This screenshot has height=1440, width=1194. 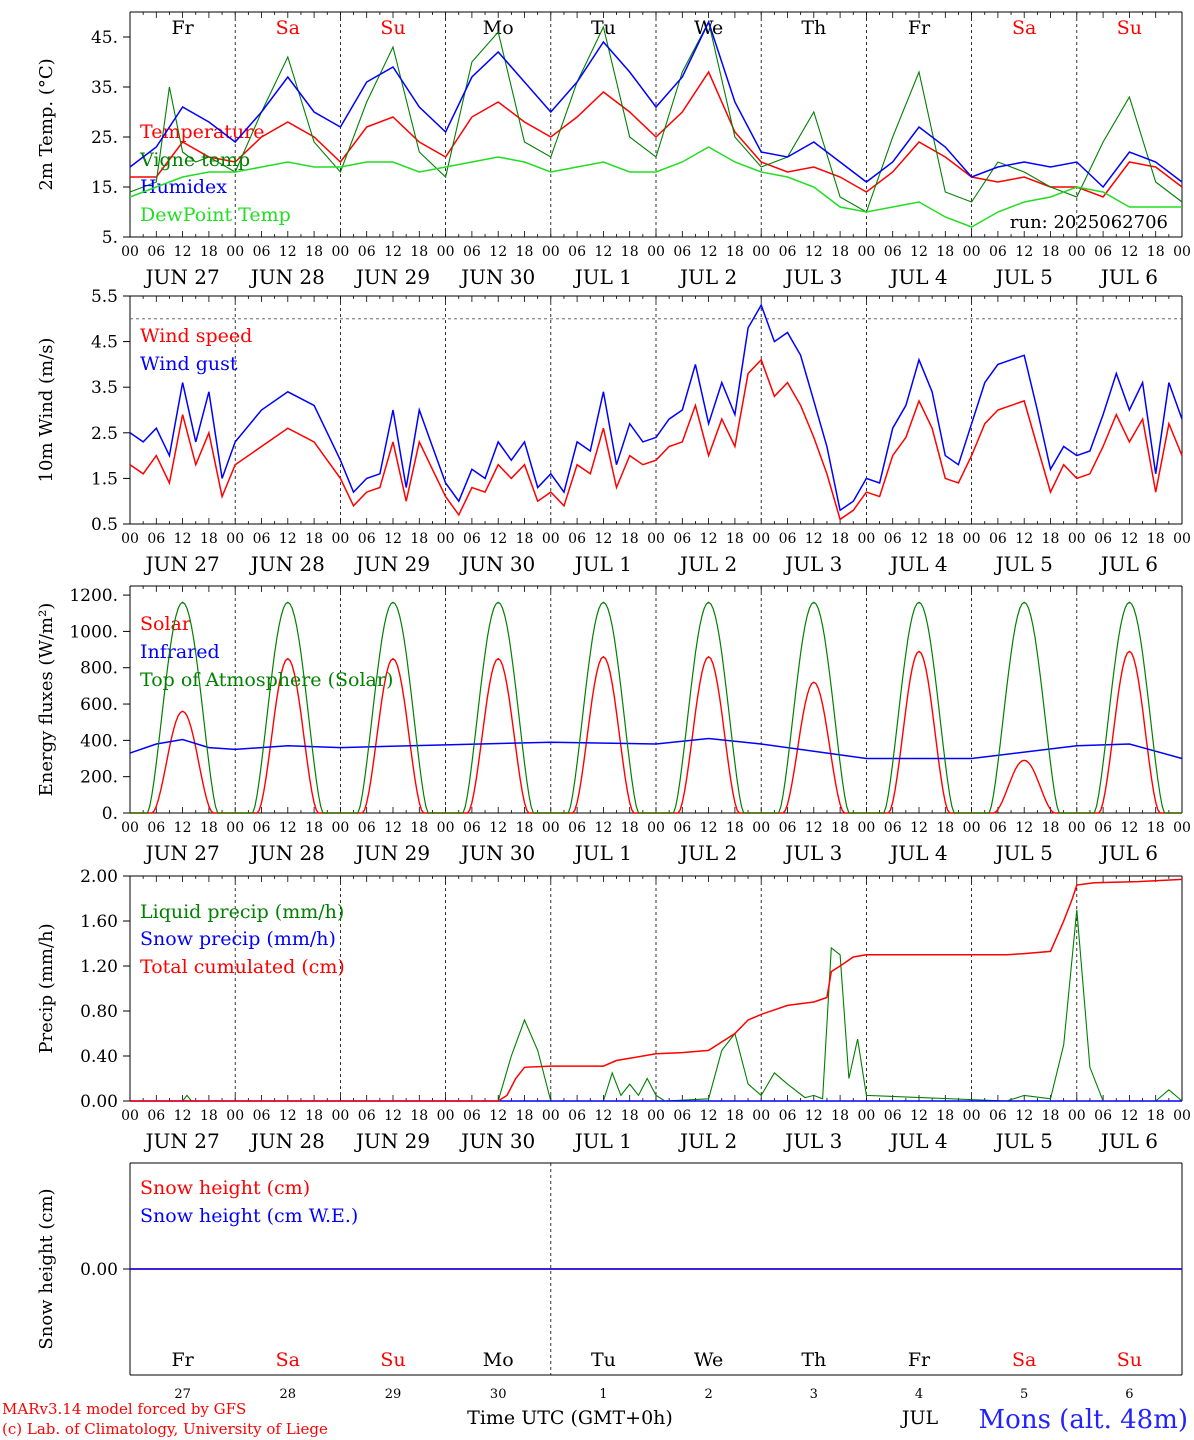 I want to click on y-axis-label: Energy fluxes (W/m²), so click(x=46, y=700).